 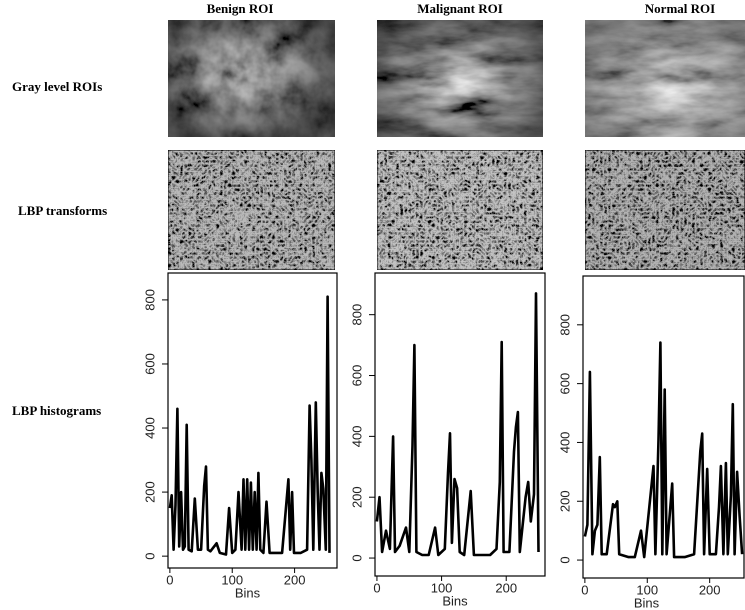 I want to click on row-label: LBP transforms, so click(x=62, y=210).